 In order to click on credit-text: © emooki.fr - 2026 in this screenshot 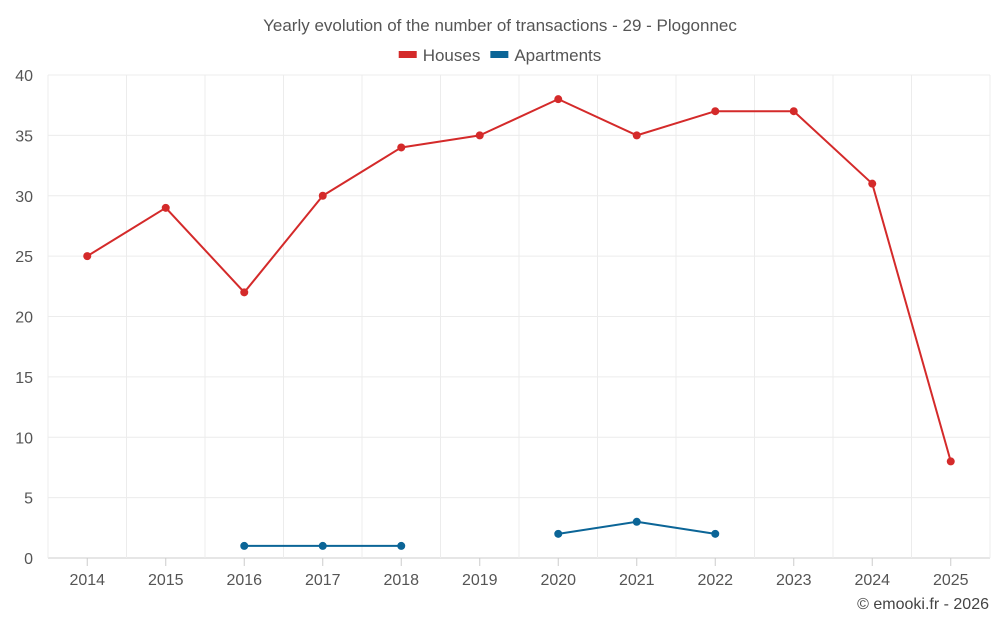, I will do `click(923, 604)`.